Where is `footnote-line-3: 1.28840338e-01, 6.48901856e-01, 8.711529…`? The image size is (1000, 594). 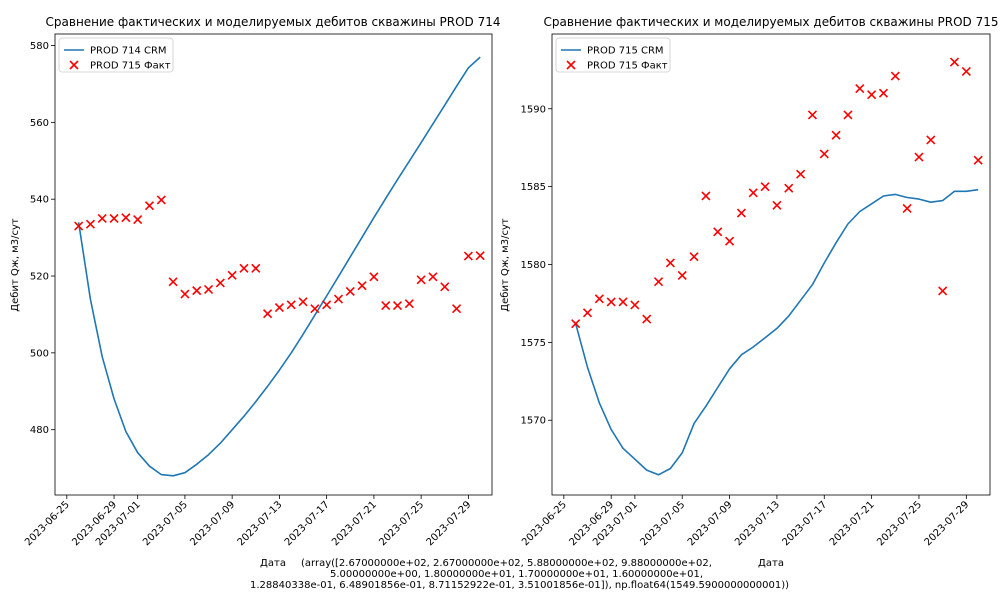
footnote-line-3: 1.28840338e-01, 6.48901856e-01, 8.711529… is located at coordinates (519, 585).